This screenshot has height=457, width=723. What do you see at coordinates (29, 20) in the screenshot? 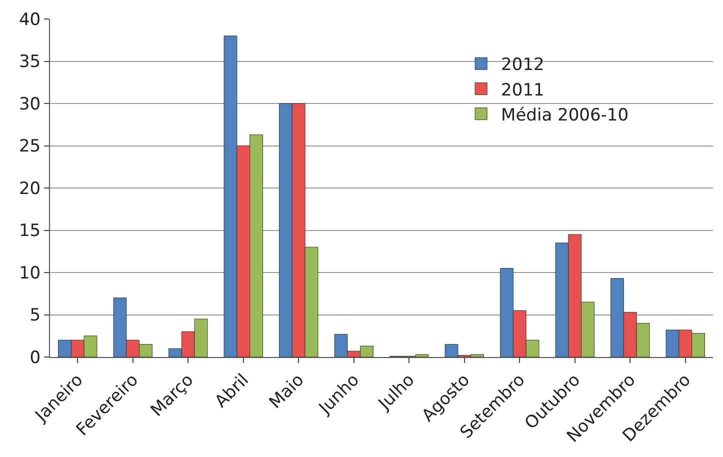
I see `y-tick-label: 40` at bounding box center [29, 20].